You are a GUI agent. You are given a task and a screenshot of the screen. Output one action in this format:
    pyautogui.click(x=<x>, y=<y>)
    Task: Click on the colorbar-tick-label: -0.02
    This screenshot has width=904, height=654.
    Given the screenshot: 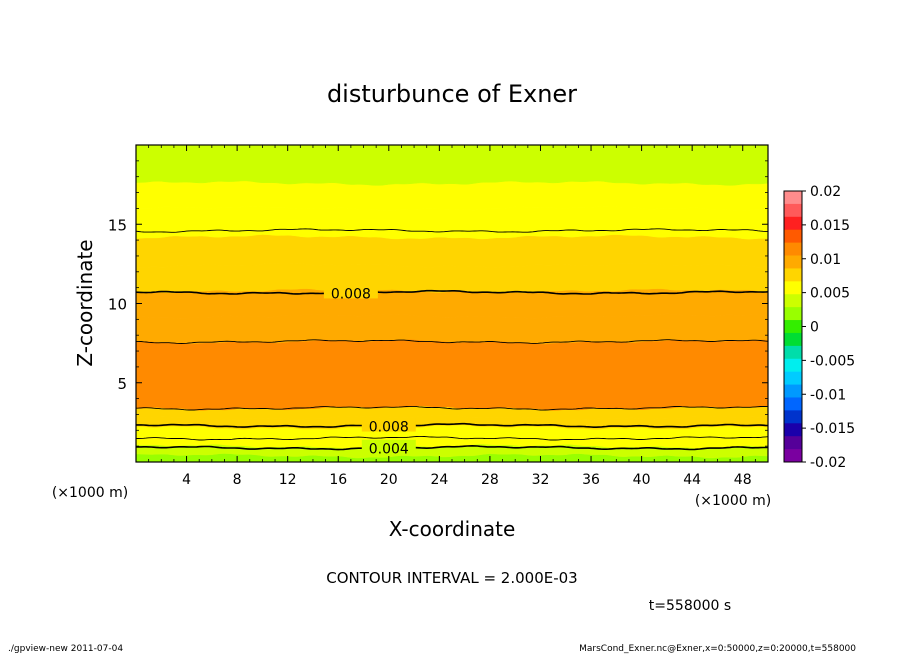 What is the action you would take?
    pyautogui.click(x=828, y=463)
    